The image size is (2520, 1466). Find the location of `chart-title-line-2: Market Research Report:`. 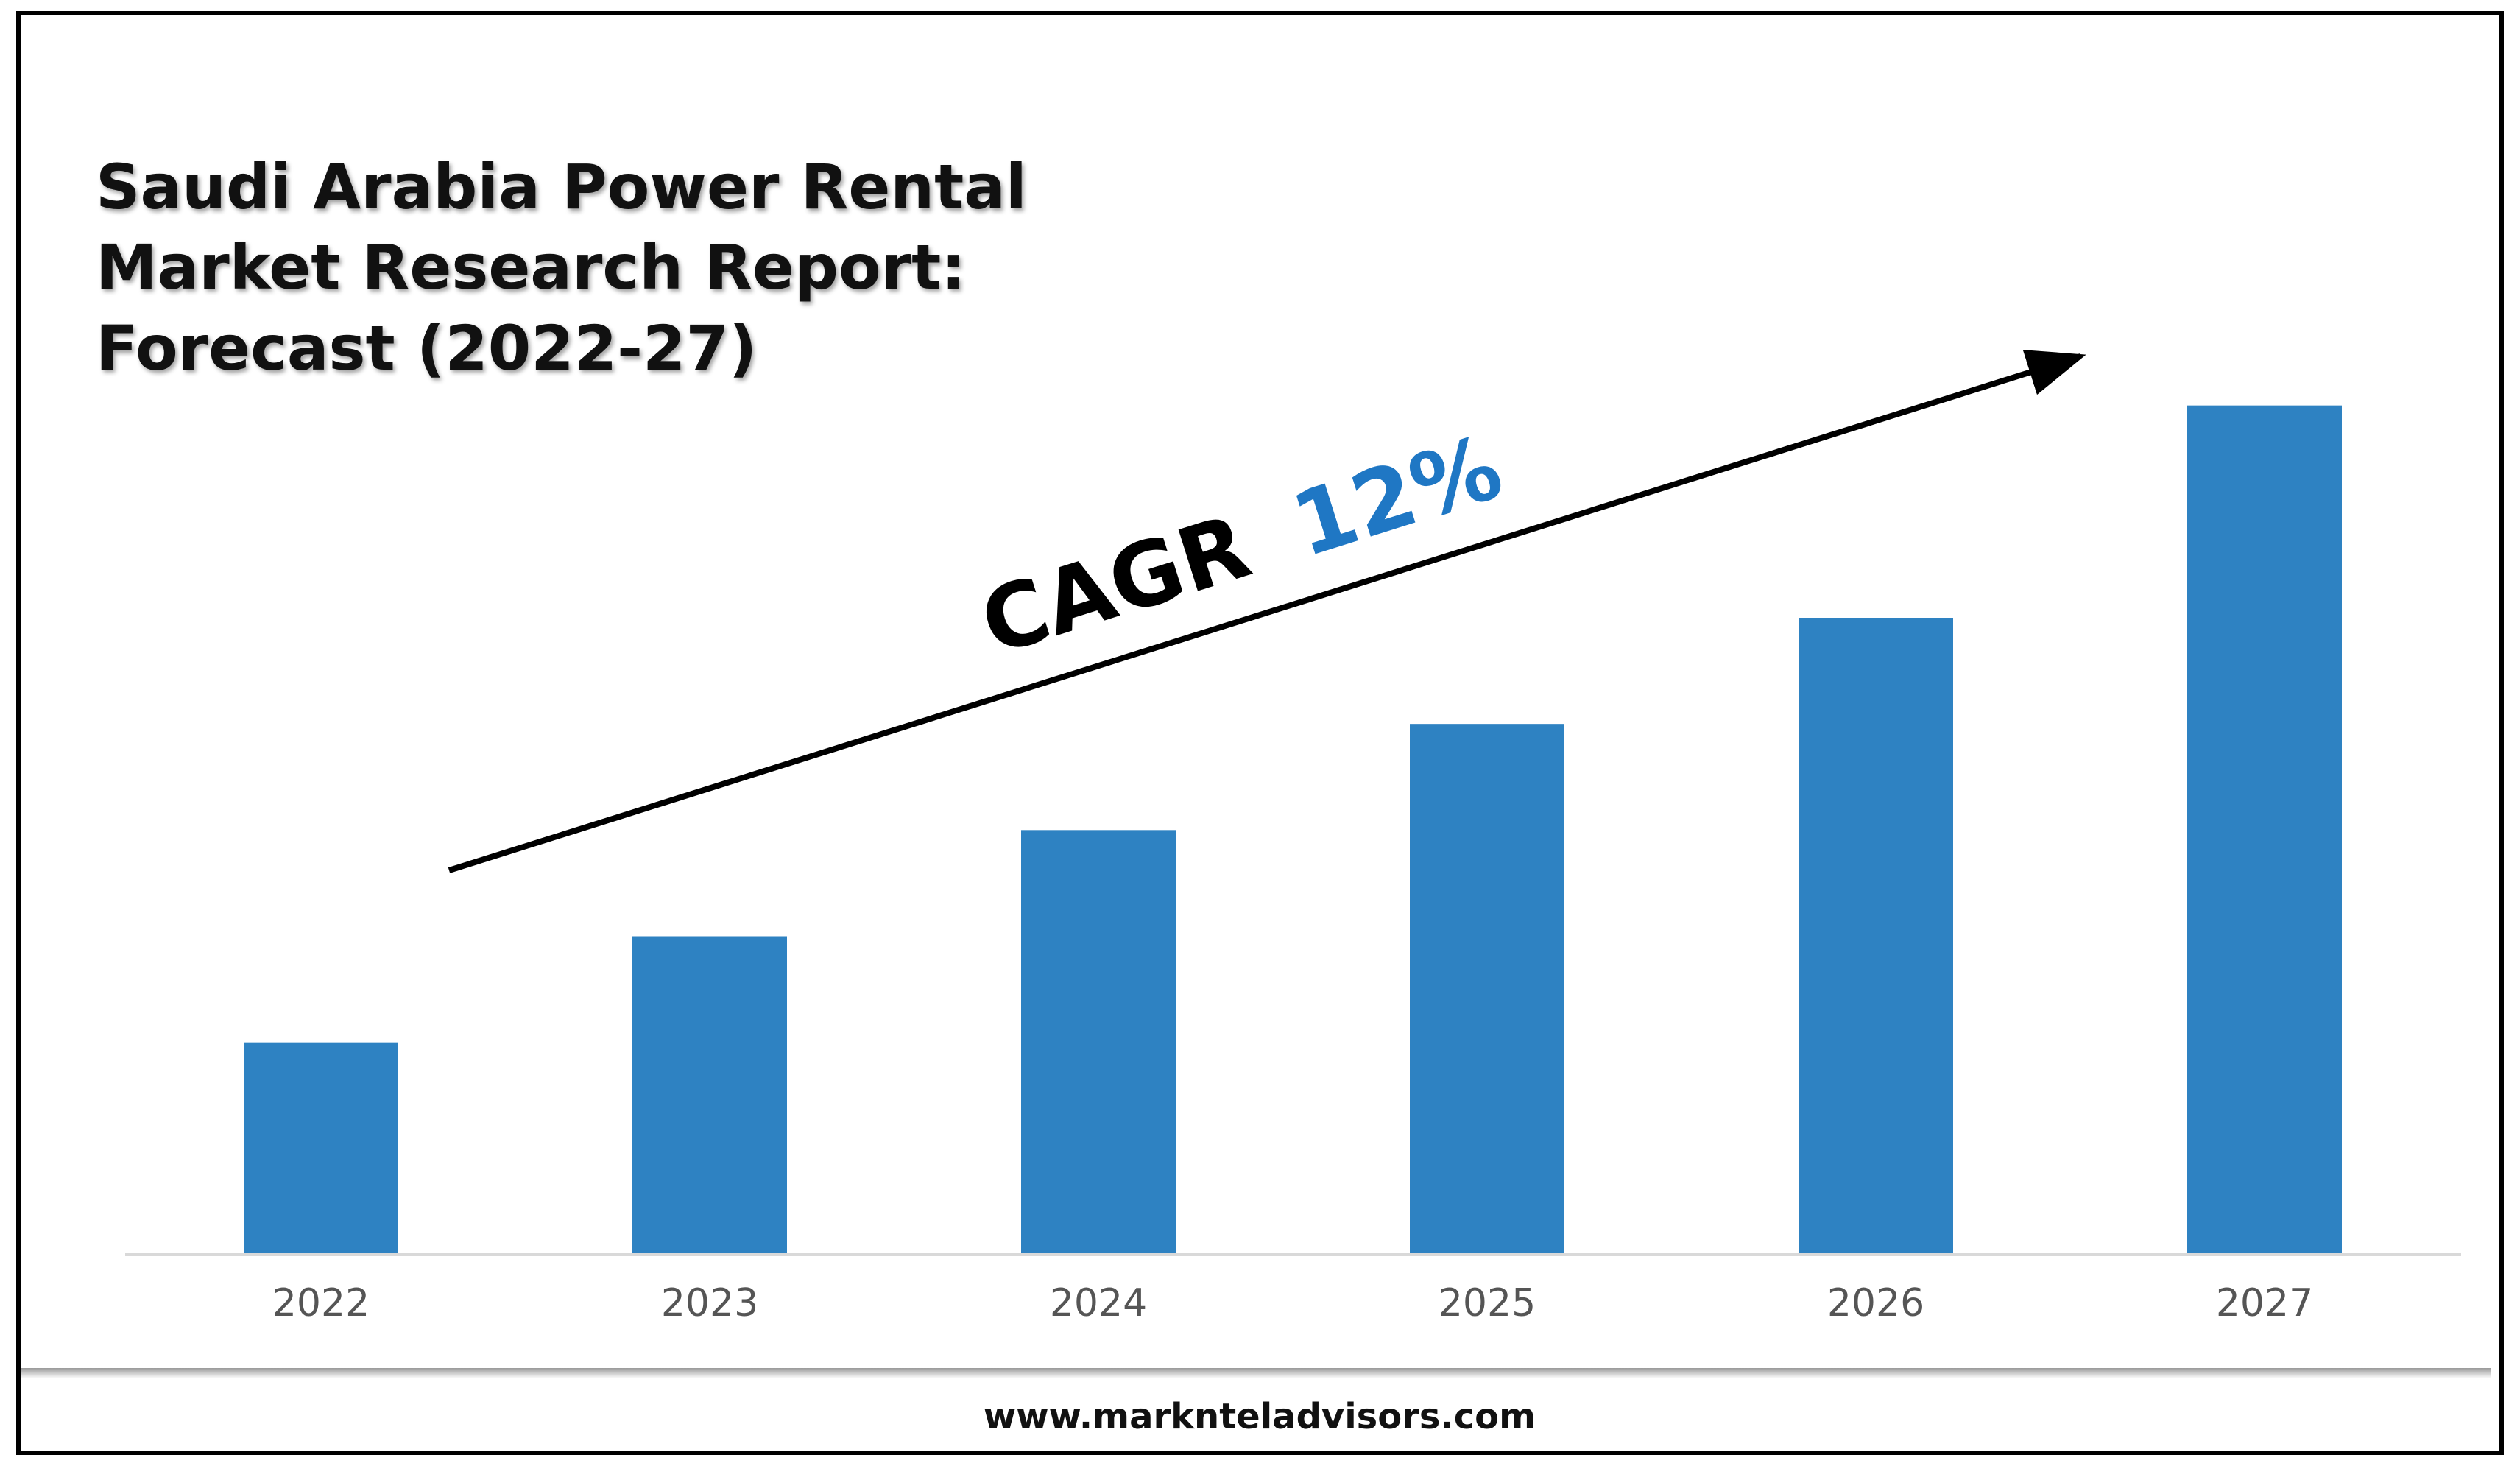

chart-title-line-2: Market Research Report: is located at coordinates (531, 267).